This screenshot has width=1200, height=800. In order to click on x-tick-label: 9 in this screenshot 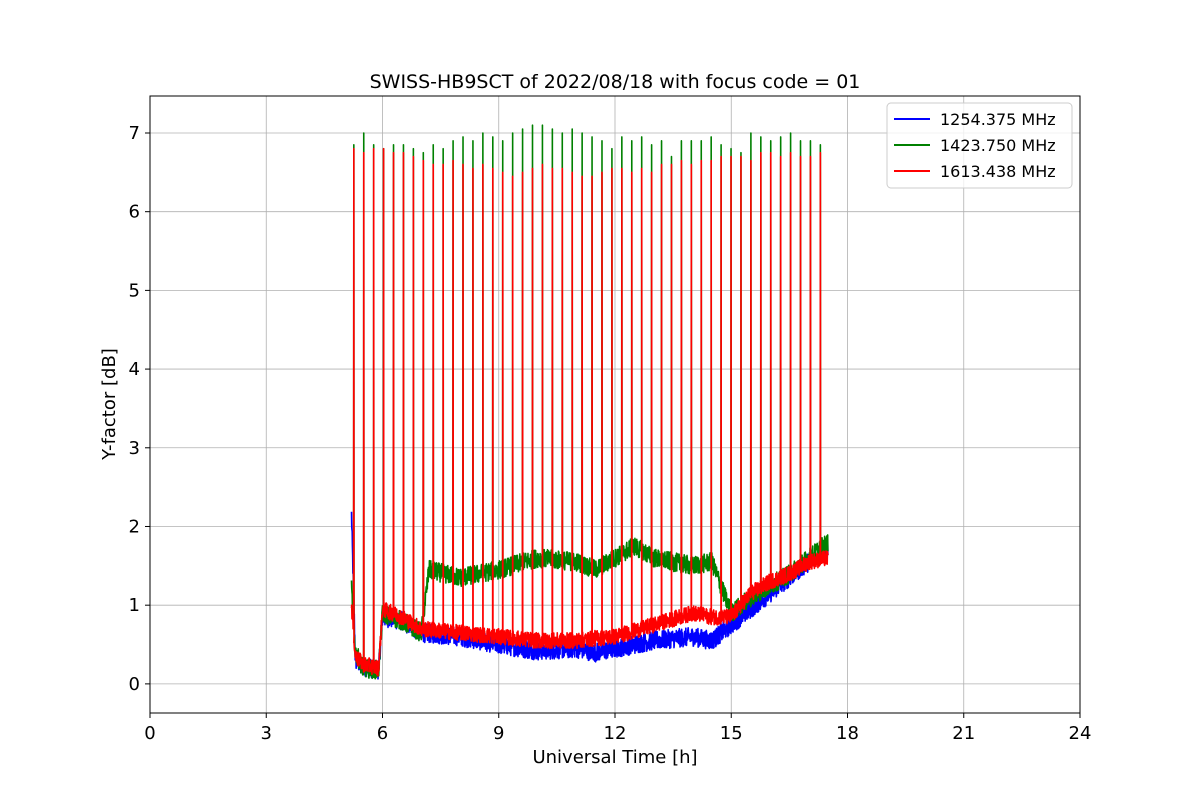, I will do `click(498, 733)`.